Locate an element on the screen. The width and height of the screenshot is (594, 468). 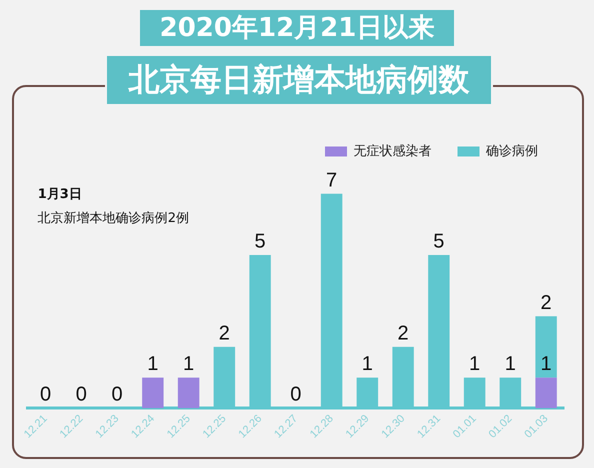
legend-label: 无症状感染者 is located at coordinates (393, 151).